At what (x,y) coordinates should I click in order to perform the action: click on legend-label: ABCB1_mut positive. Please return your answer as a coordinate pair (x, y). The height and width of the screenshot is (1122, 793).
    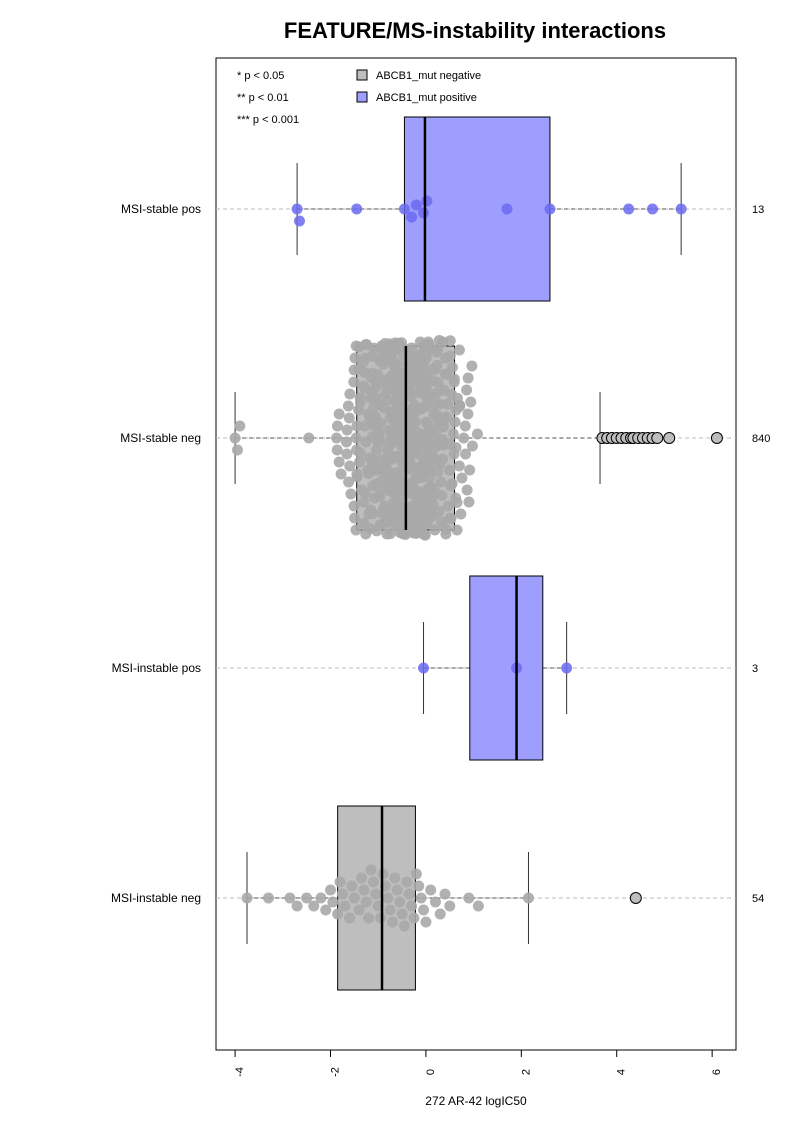
    Looking at the image, I should click on (426, 98).